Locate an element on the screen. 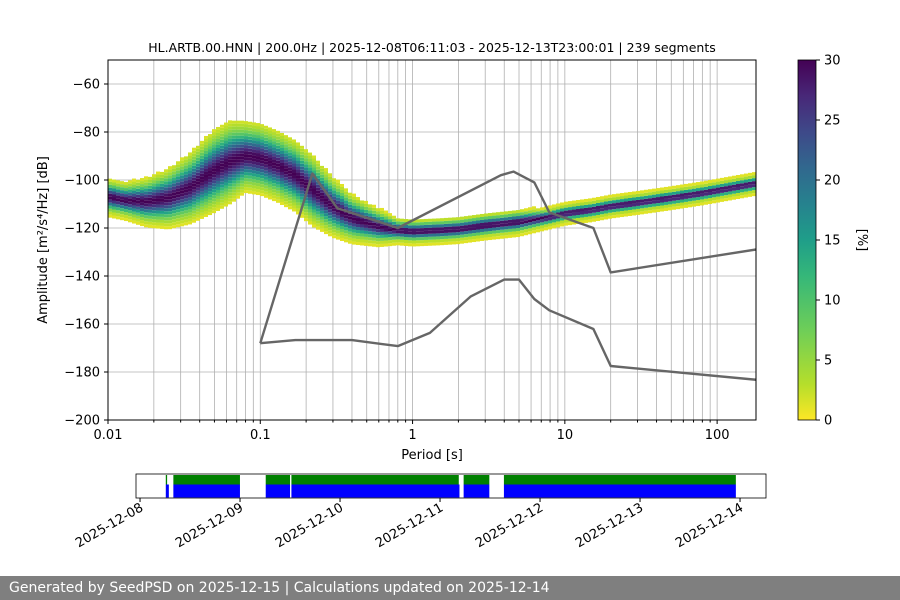 This screenshot has height=600, width=900. availability-segment-blue is located at coordinates (619, 491).